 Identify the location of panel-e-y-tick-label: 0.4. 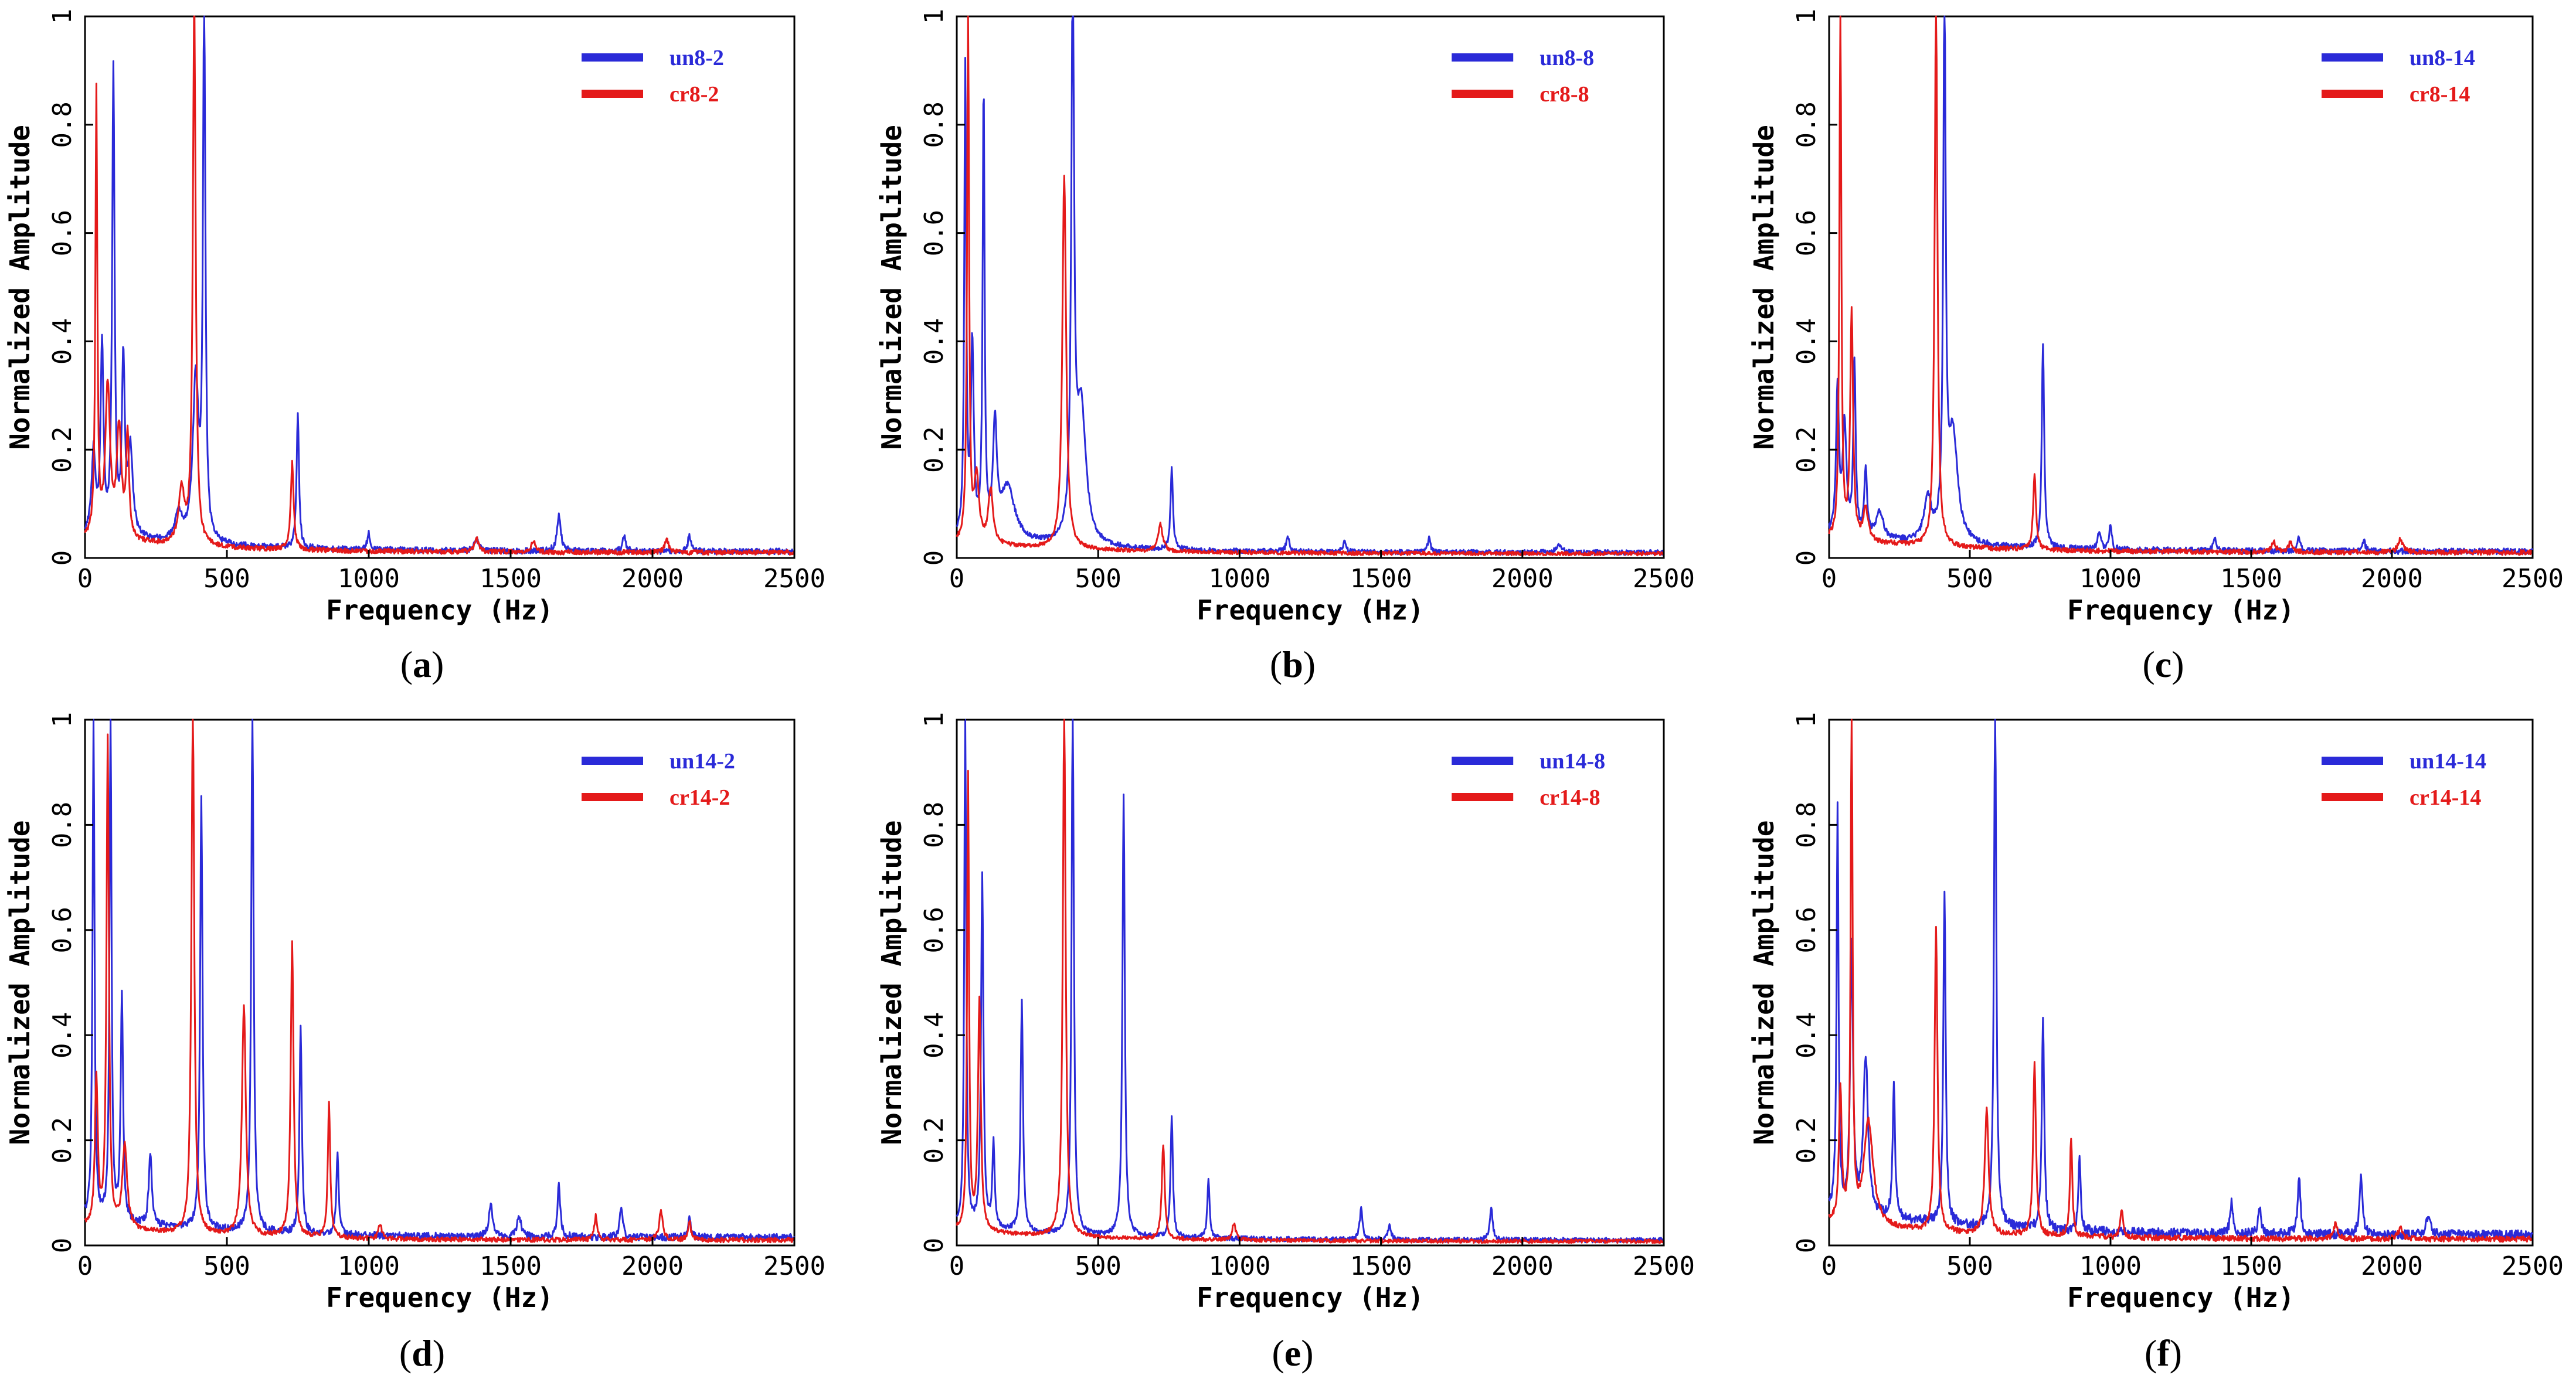
(934, 1035).